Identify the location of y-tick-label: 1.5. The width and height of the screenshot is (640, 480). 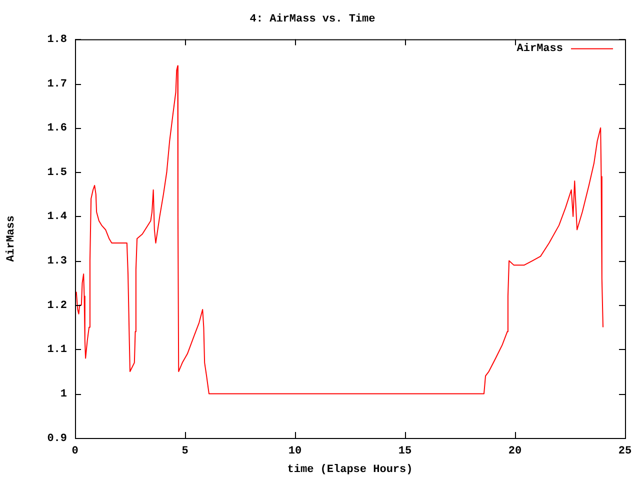
(57, 172).